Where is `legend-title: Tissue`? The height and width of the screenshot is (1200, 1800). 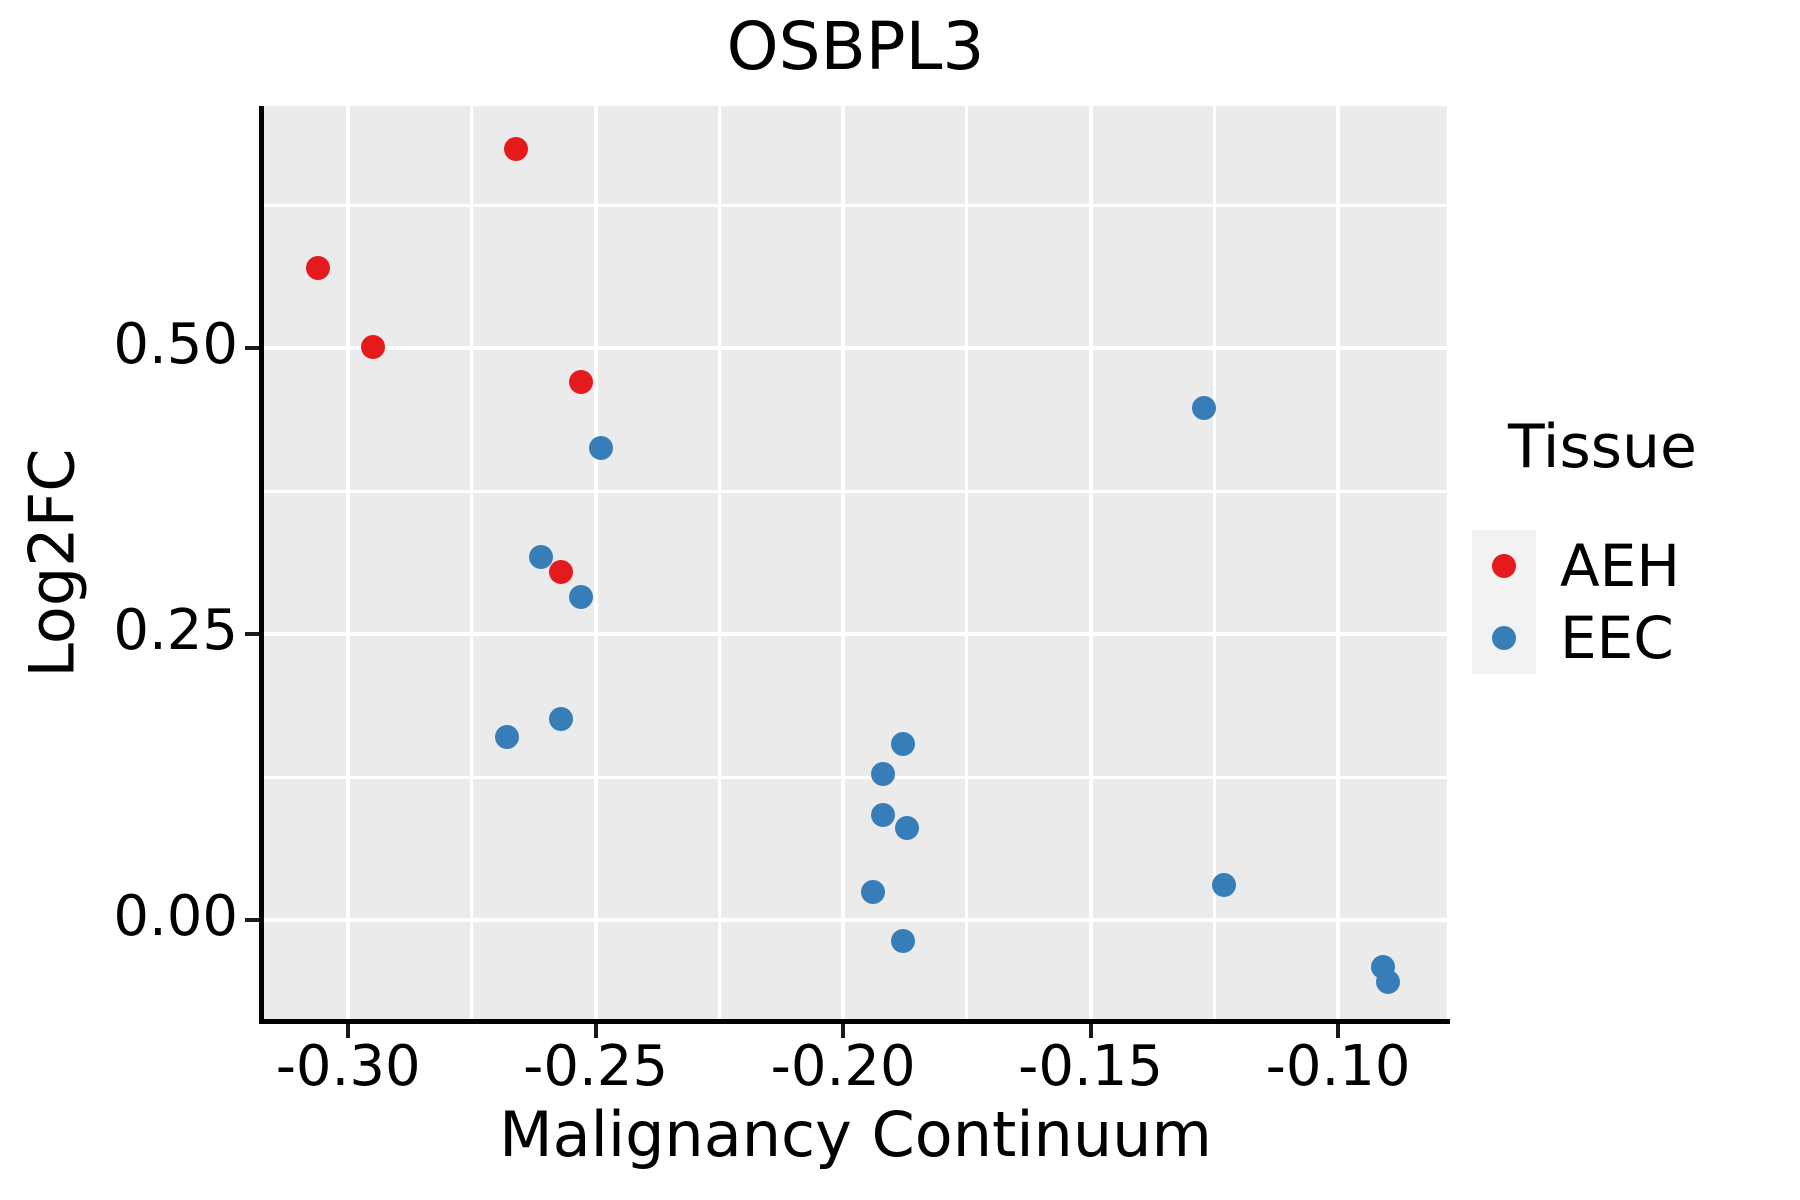 legend-title: Tissue is located at coordinates (1602, 447).